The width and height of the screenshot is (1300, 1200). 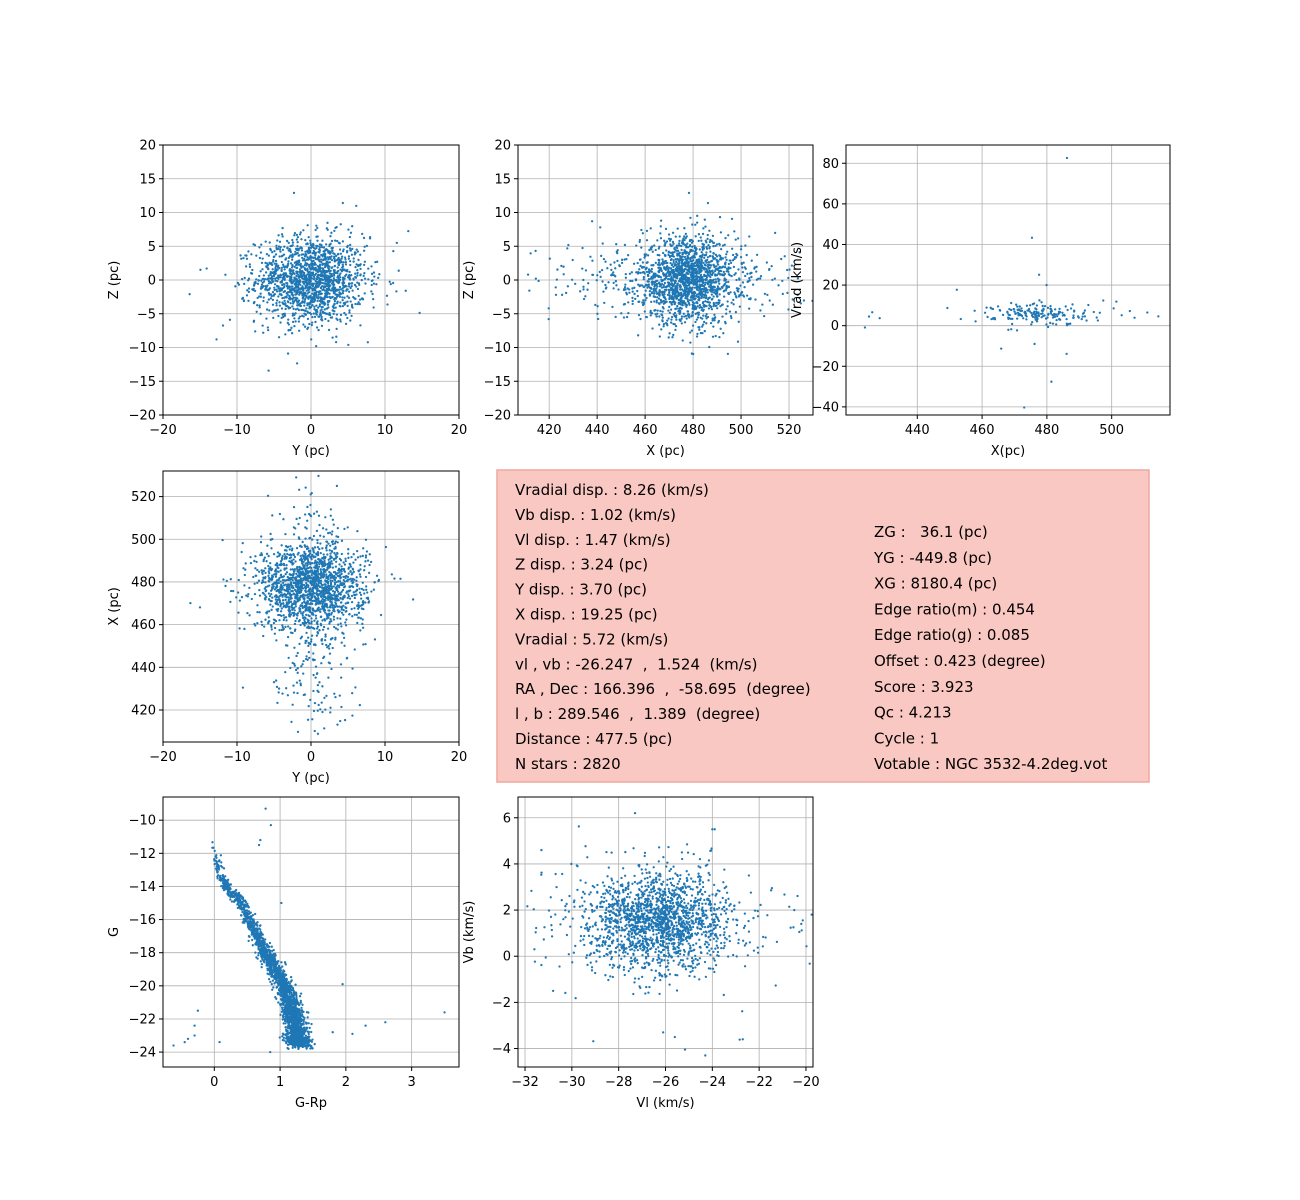 What do you see at coordinates (835, 326) in the screenshot?
I see `y-tick-label: 0` at bounding box center [835, 326].